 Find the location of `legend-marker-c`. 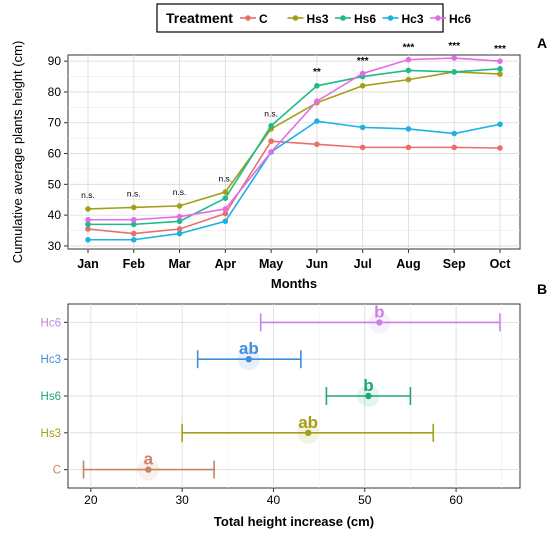

legend-marker-c is located at coordinates (248, 18).